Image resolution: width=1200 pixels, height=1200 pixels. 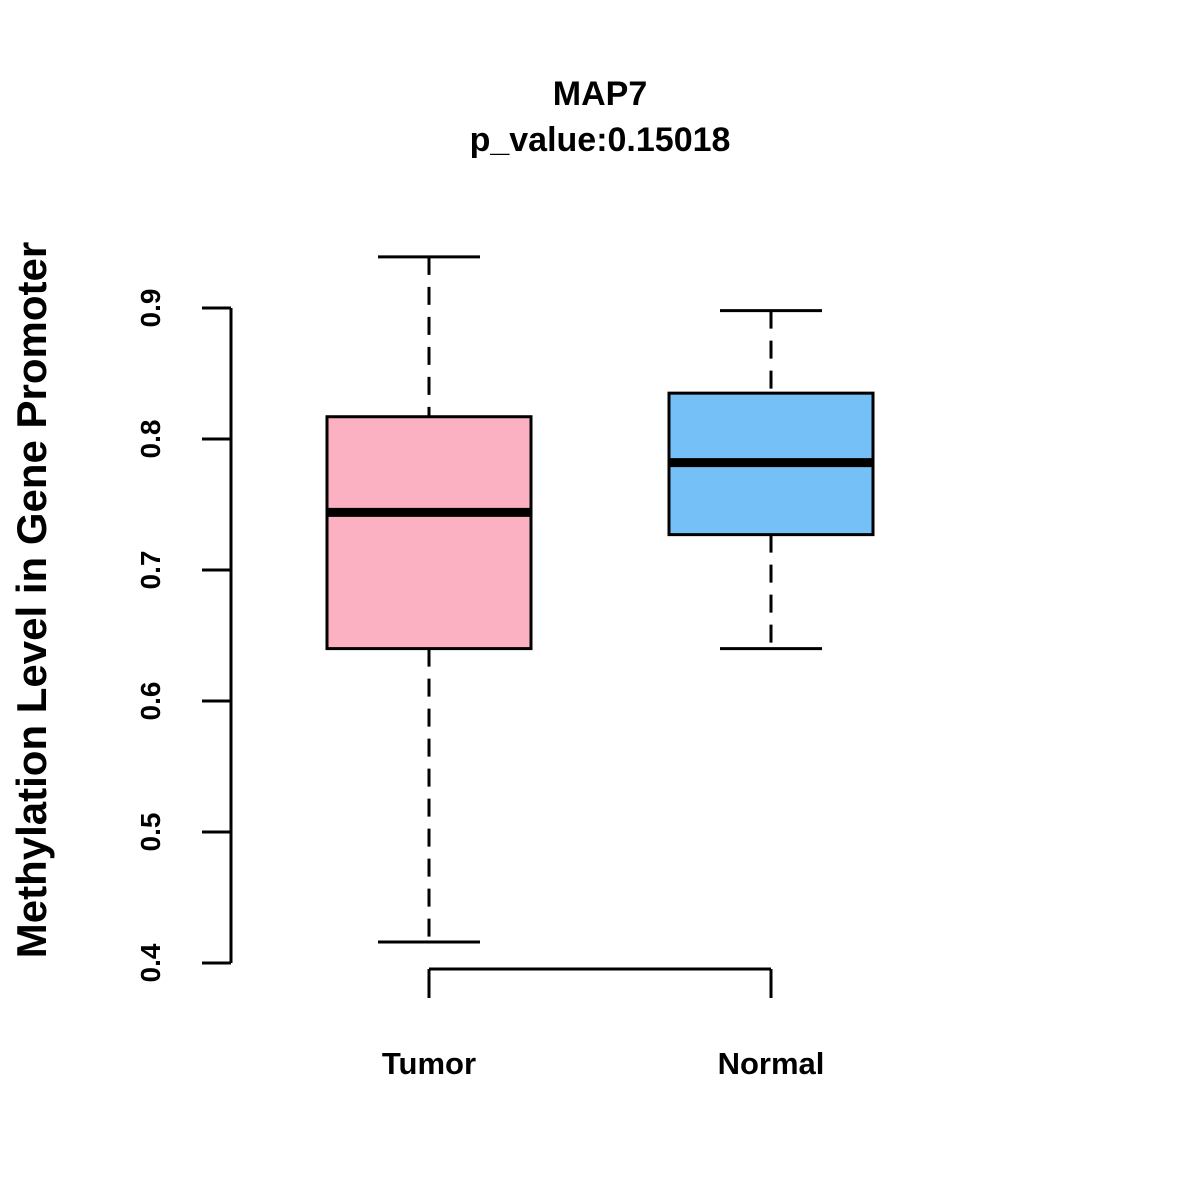 What do you see at coordinates (429, 1063) in the screenshot?
I see `x-tick-label: Tumor` at bounding box center [429, 1063].